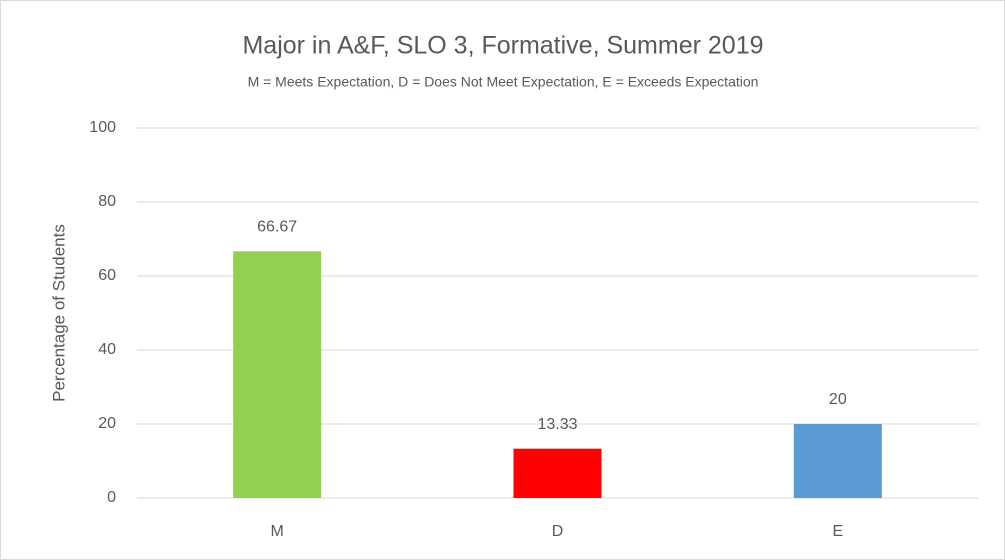 The image size is (1005, 560). I want to click on y-tick-label: 20, so click(107, 423).